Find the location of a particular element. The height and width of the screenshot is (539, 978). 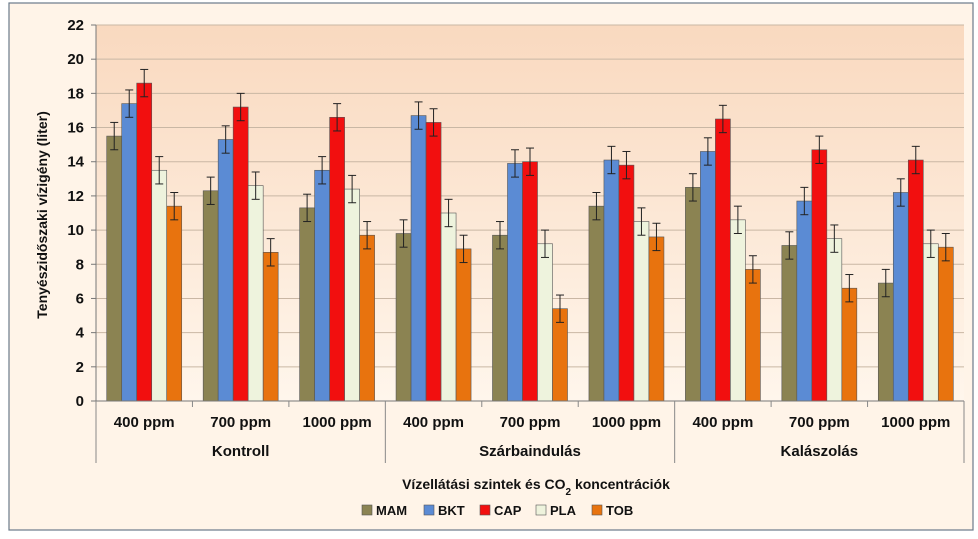

y-tick-label: 4 is located at coordinates (80, 333).